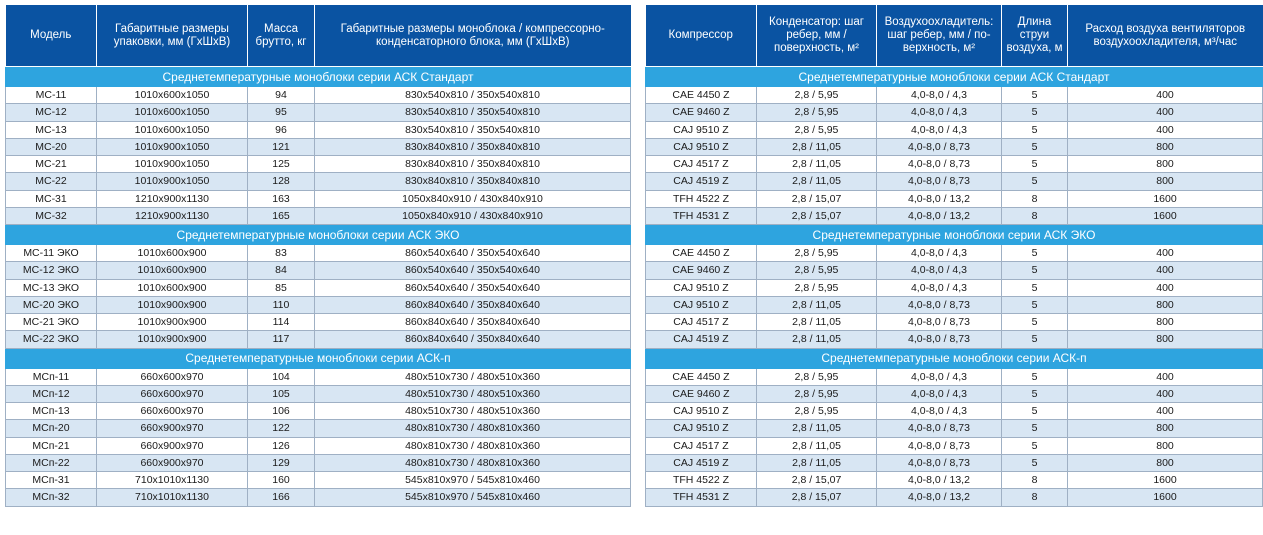 This screenshot has width=1263, height=535. I want to click on table-row: CAJ 9510 Z 2,8 / 5,95 4,0-8,0 / 4,3 5 400, so click(954, 411).